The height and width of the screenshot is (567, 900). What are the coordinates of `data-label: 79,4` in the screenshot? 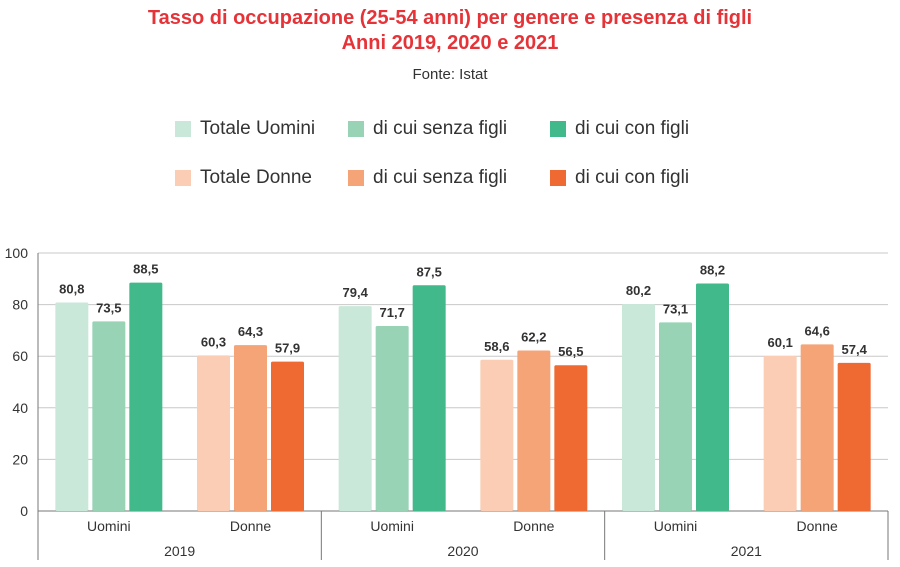 It's located at (356, 292).